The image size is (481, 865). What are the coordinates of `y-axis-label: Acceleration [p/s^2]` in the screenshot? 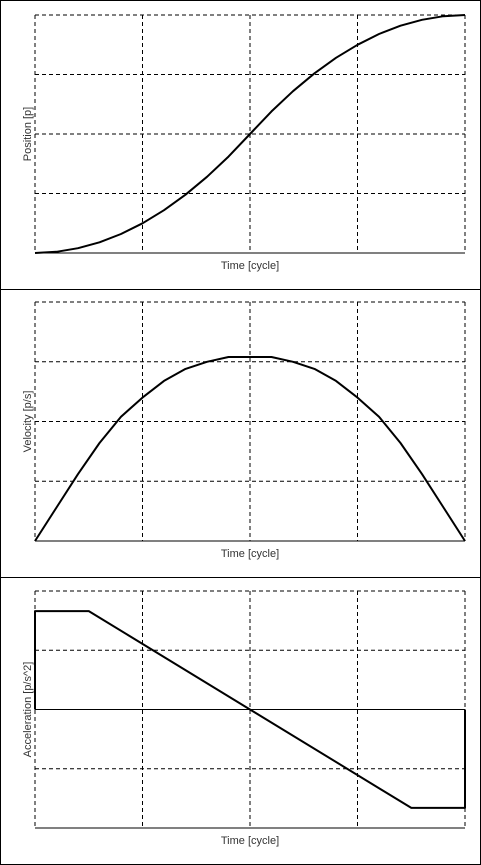 It's located at (28, 710).